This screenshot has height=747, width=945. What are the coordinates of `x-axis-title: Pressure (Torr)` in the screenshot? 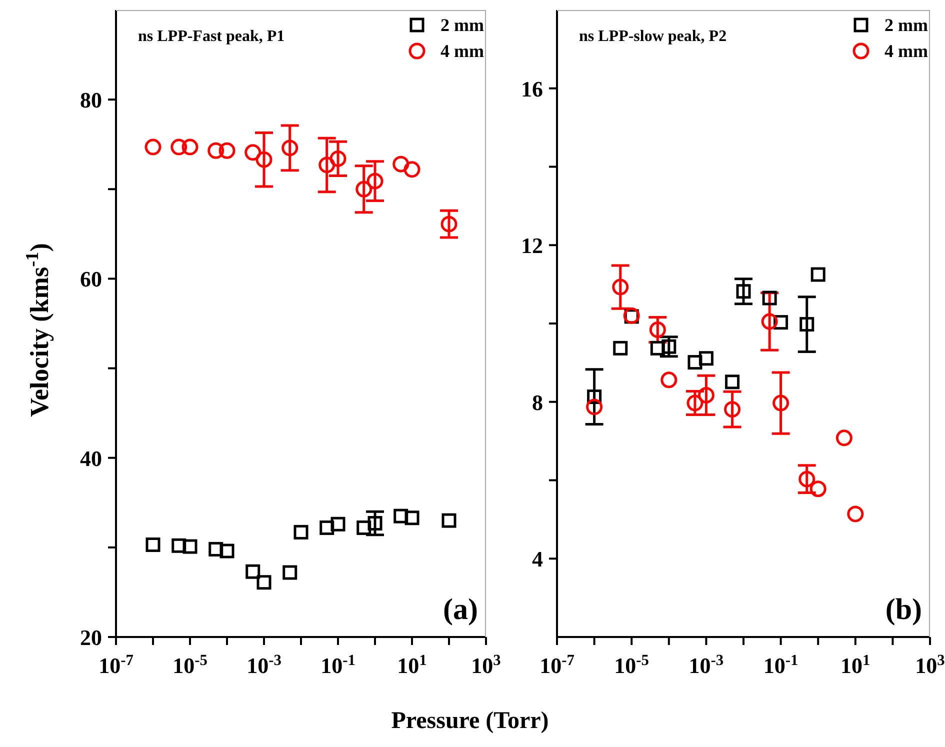 It's located at (470, 721).